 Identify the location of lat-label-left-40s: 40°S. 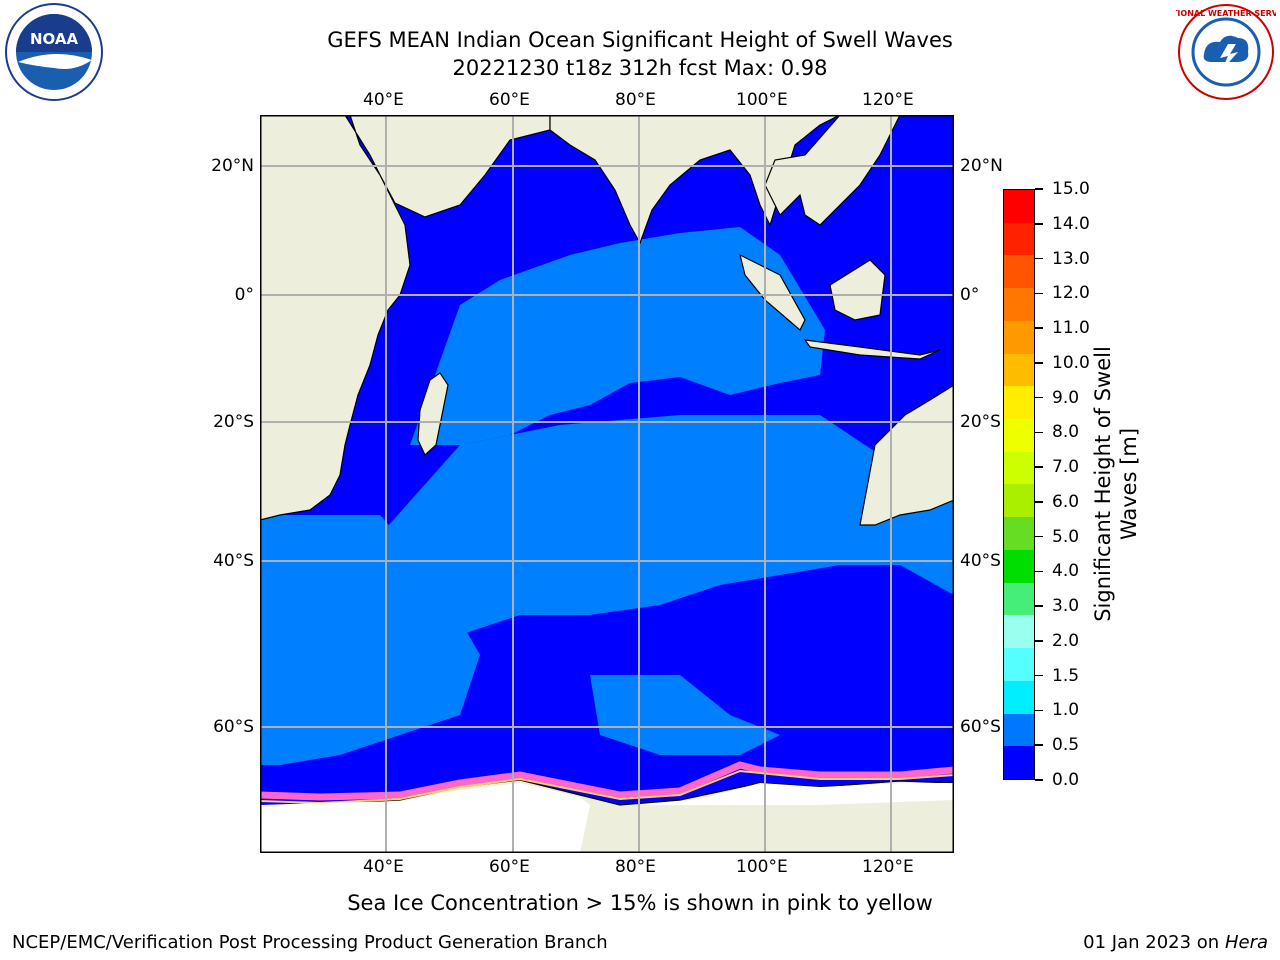
(233, 561).